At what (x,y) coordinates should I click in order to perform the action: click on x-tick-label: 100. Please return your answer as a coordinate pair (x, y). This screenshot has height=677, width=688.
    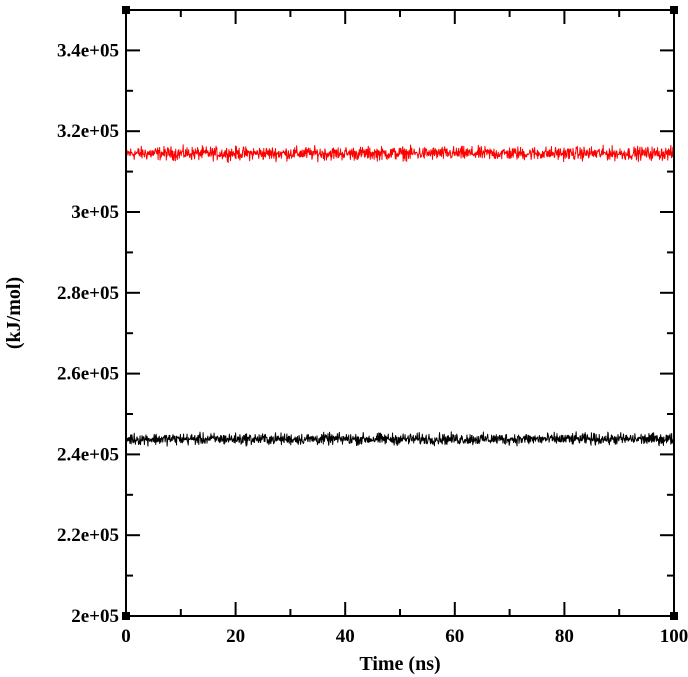
    Looking at the image, I should click on (674, 636).